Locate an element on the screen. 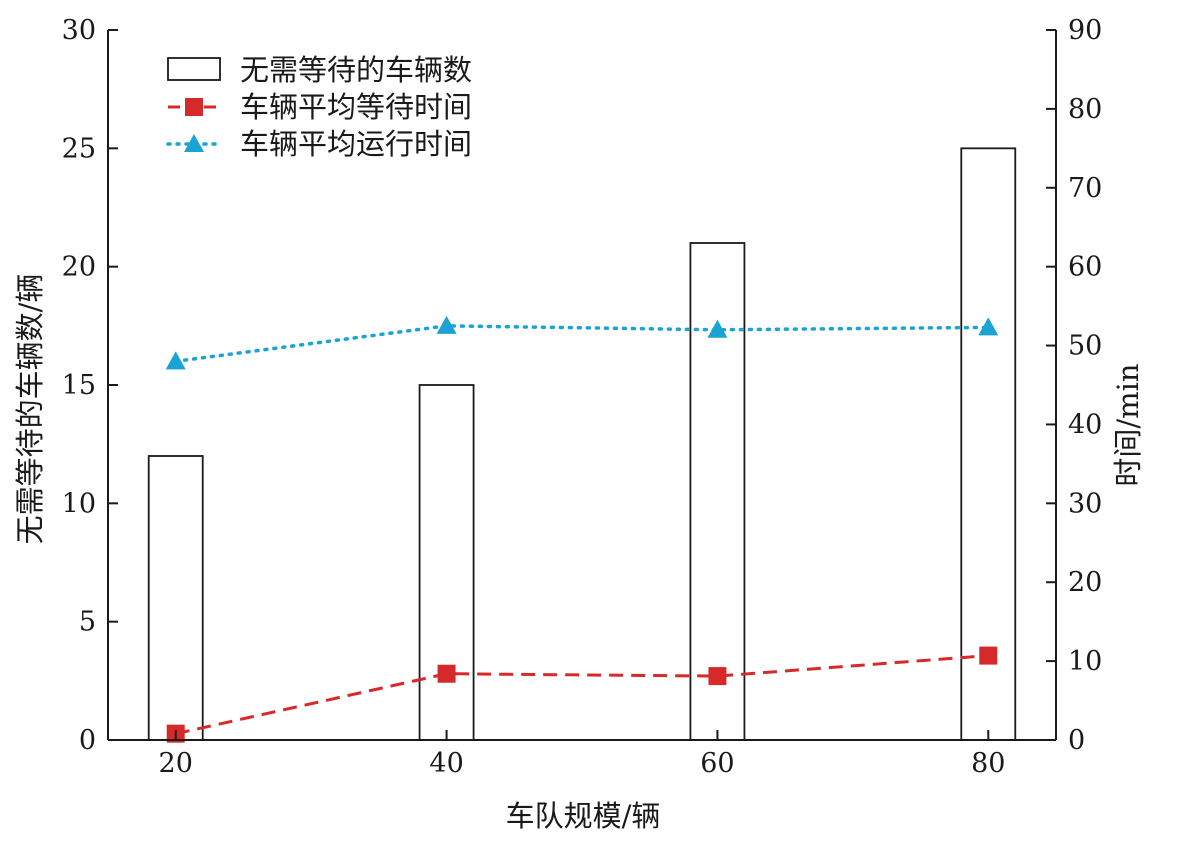  y-tick-label-5: 5 is located at coordinates (87, 622).